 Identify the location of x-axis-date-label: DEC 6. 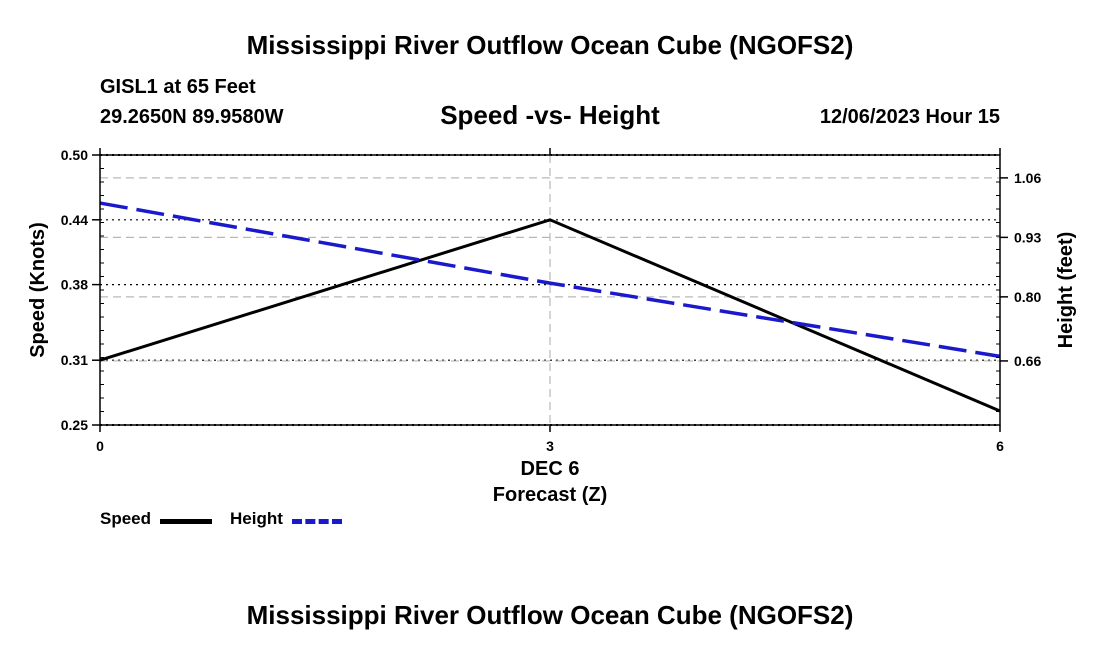
(550, 469).